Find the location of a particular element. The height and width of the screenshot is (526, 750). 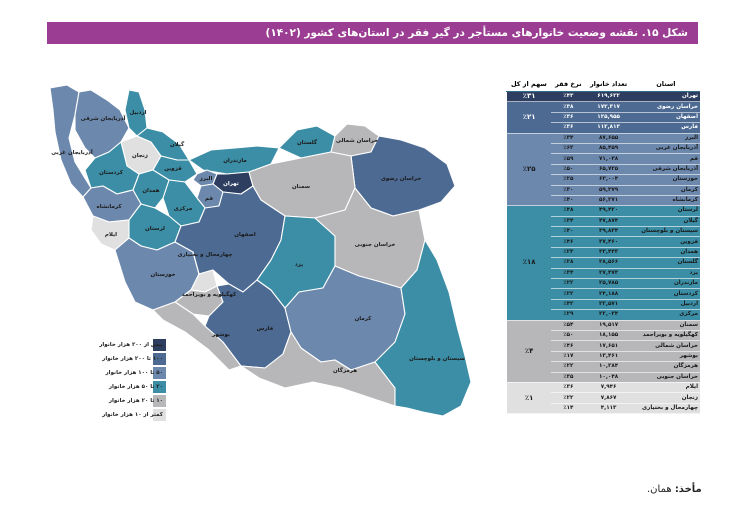

legend-item: ۱۰ تا ۲۰ هزار خانوار is located at coordinates (140, 401).